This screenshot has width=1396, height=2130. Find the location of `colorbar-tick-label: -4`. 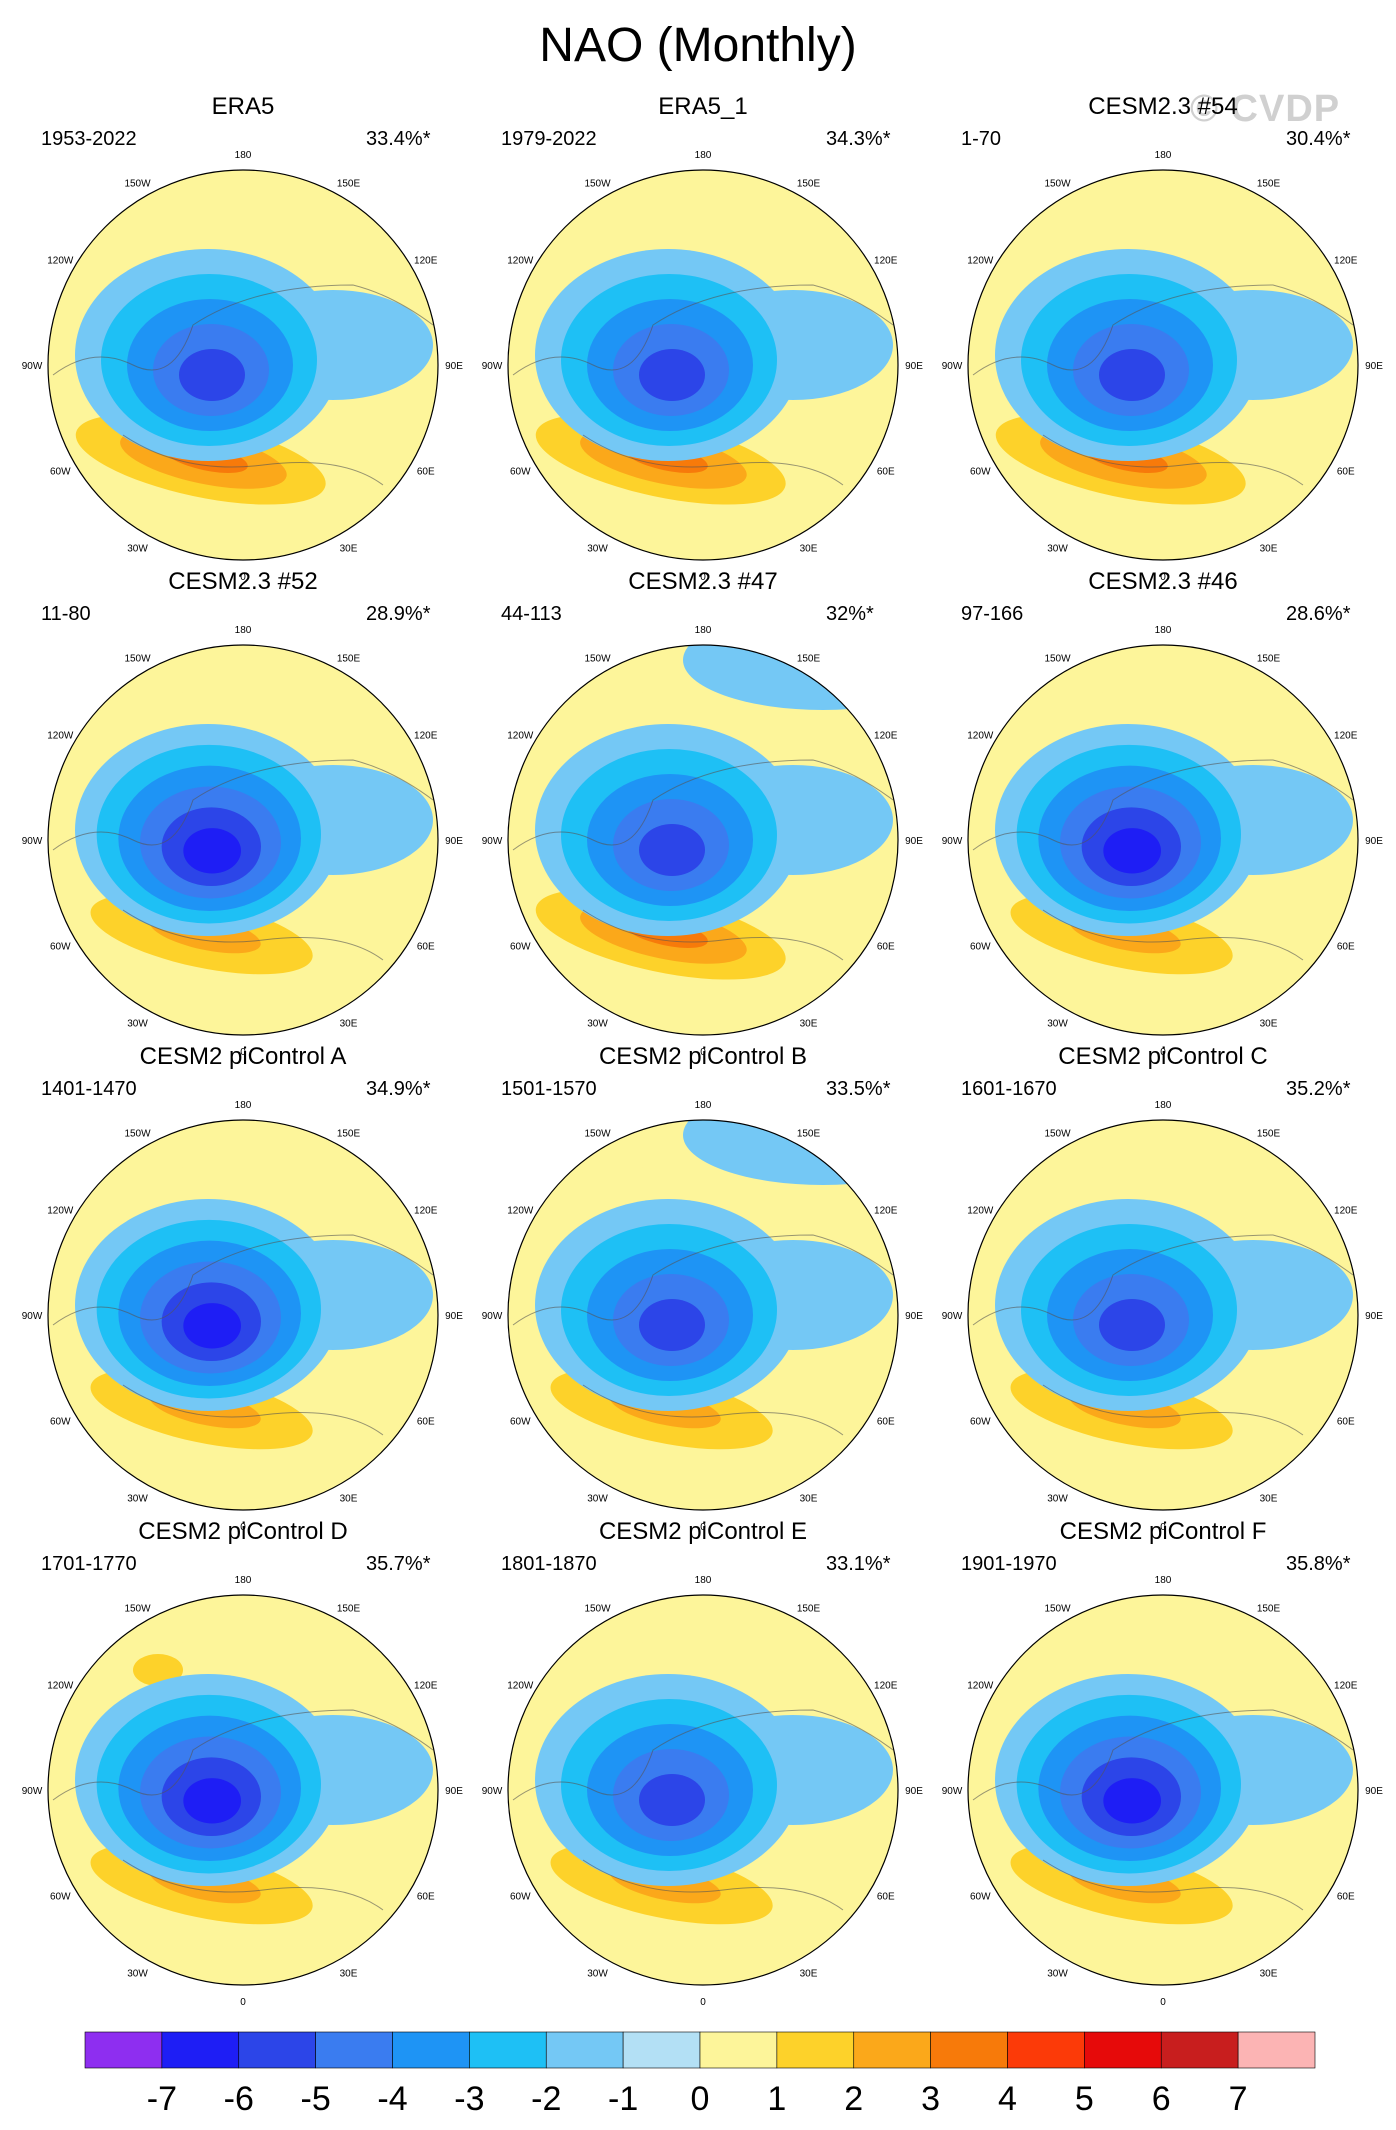

colorbar-tick-label: -4 is located at coordinates (392, 2099).